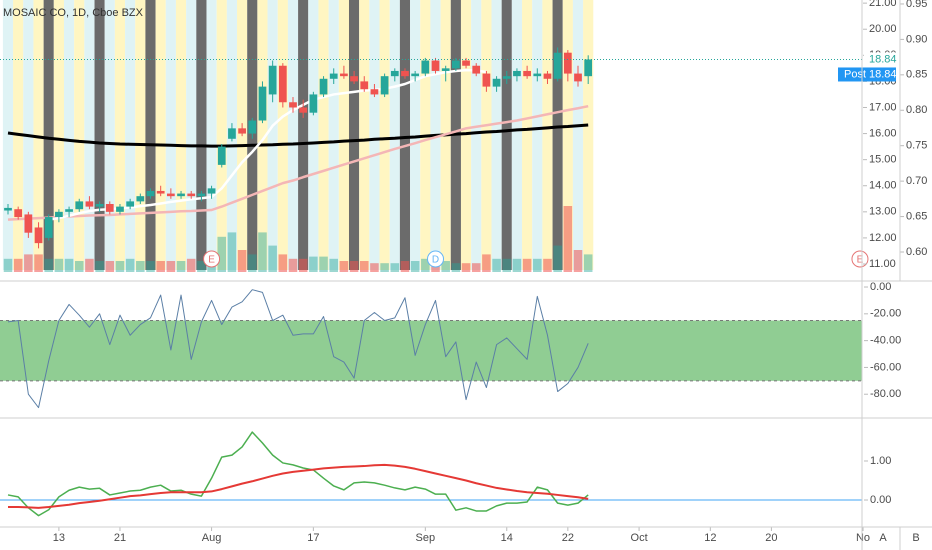 The image size is (932, 550). Describe the element at coordinates (639, 538) in the screenshot. I see `x-tick-label: Oct` at that location.